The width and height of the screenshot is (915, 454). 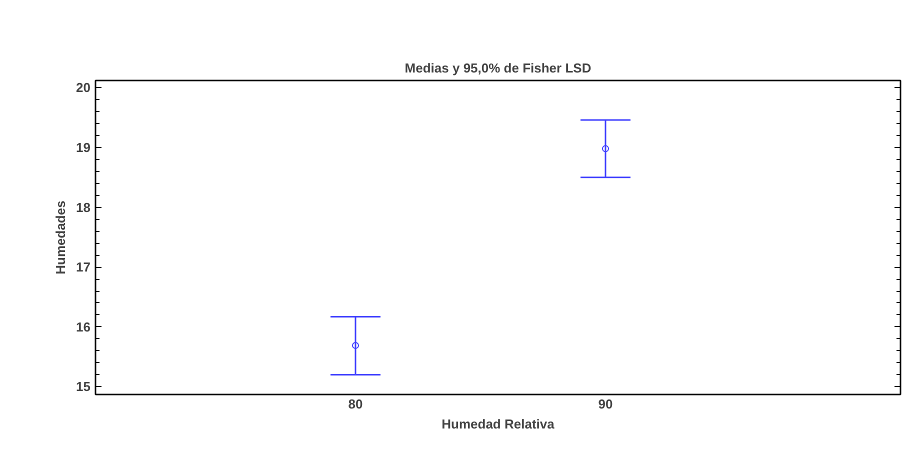 What do you see at coordinates (605, 404) in the screenshot?
I see `x-tick-label: 90` at bounding box center [605, 404].